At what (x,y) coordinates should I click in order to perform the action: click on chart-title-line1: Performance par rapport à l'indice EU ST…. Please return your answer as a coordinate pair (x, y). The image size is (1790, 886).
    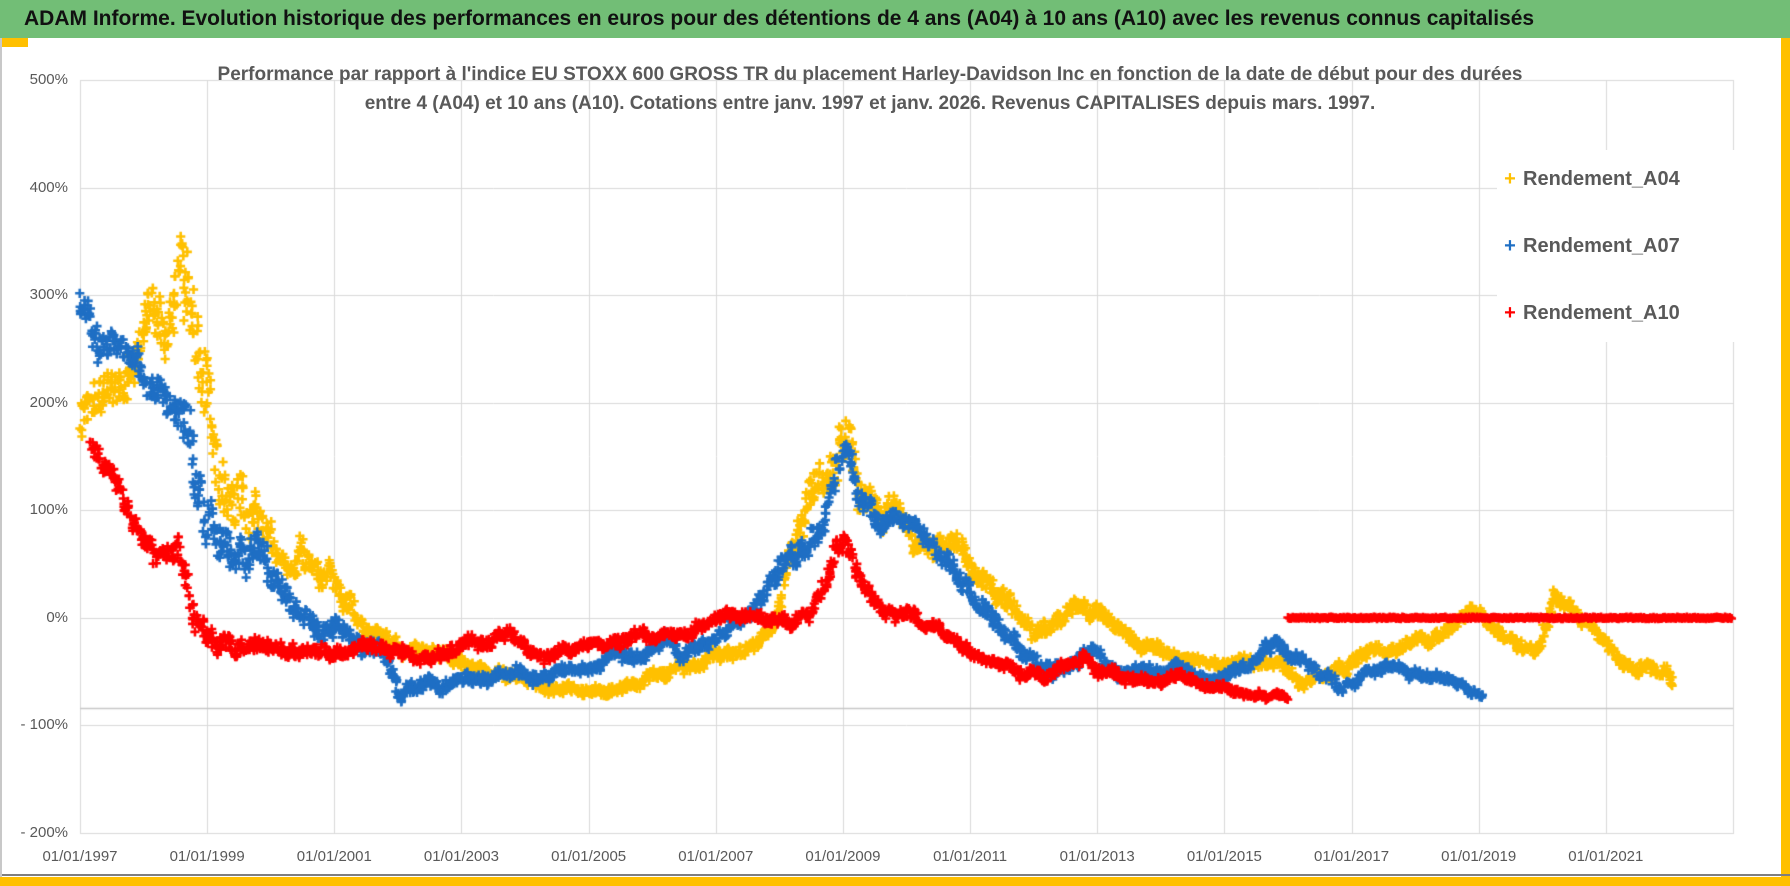
    Looking at the image, I should click on (870, 74).